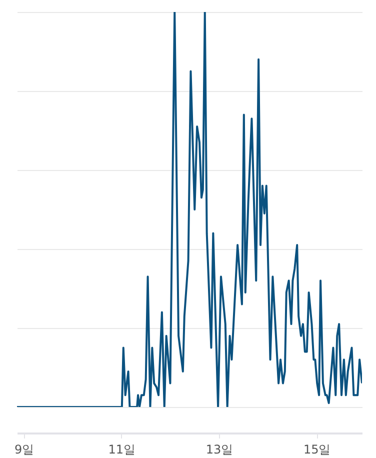 The height and width of the screenshot is (458, 376). What do you see at coordinates (24, 449) in the screenshot?
I see `x-tick-label: 9일` at bounding box center [24, 449].